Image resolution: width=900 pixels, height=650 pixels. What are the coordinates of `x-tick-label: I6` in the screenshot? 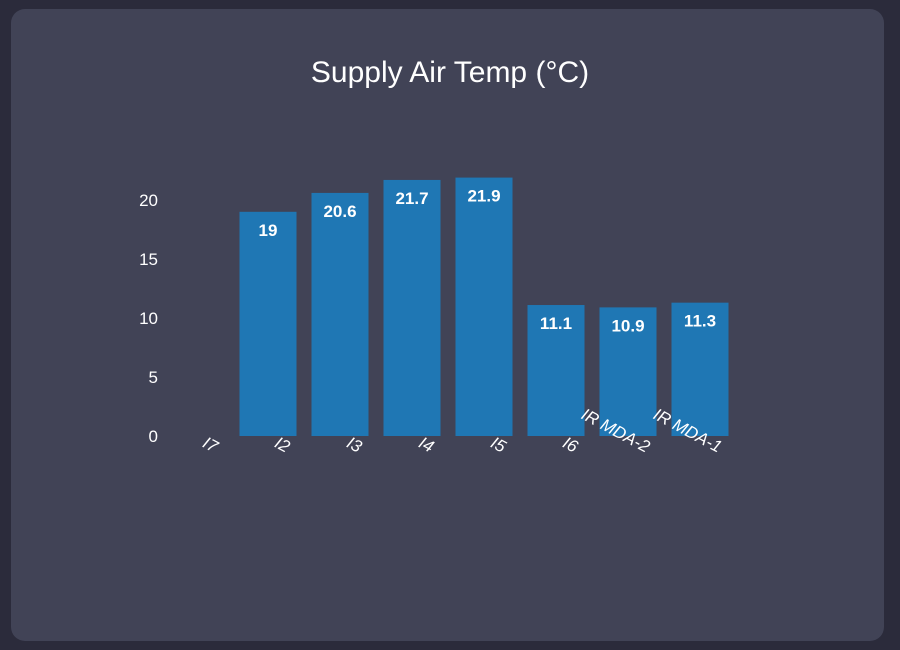 It's located at (571, 445).